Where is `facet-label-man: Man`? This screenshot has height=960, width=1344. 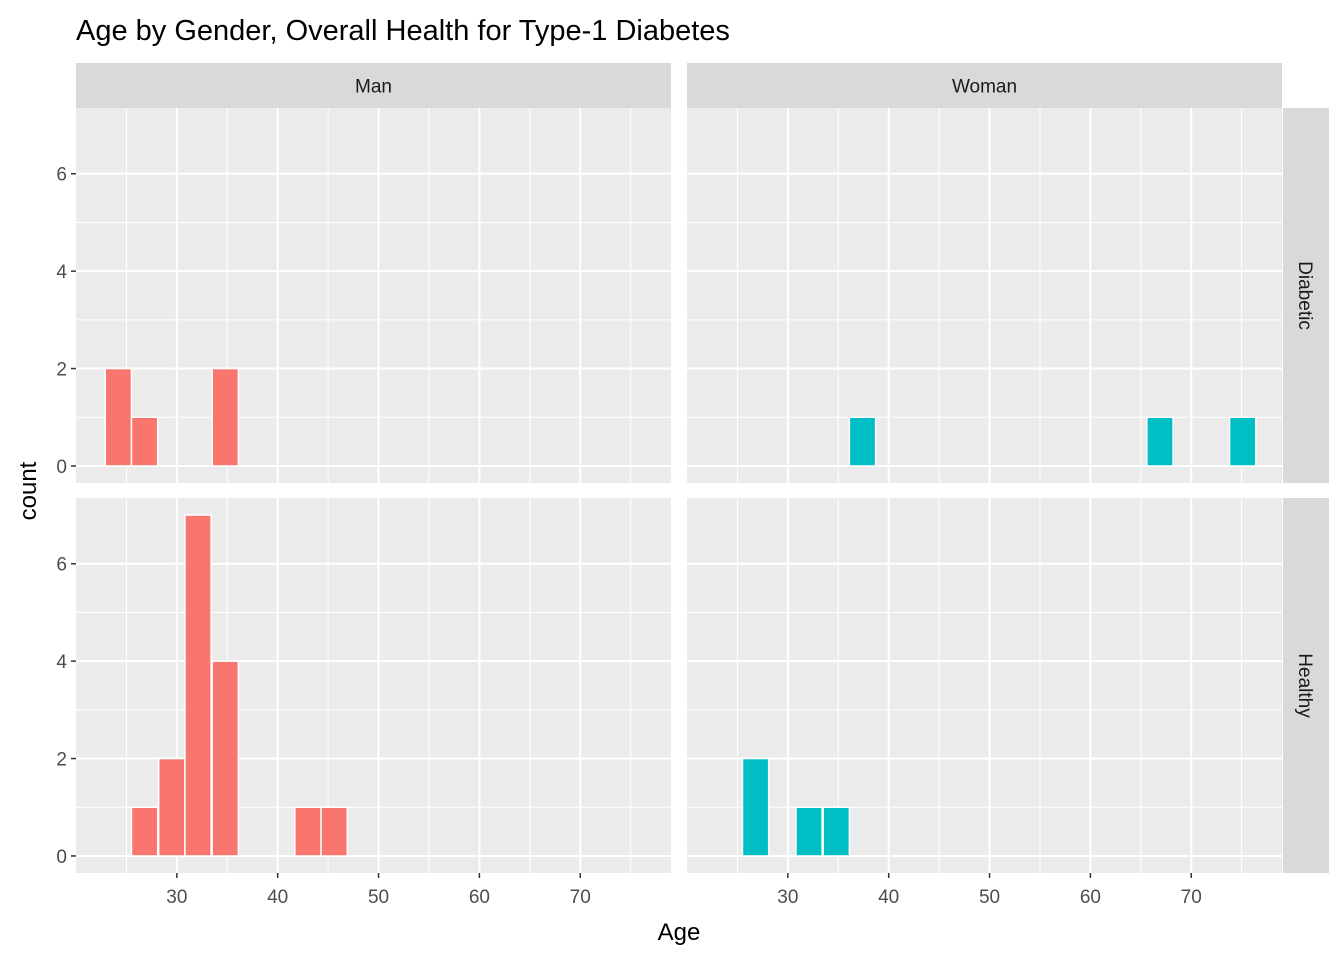
facet-label-man: Man is located at coordinates (373, 87).